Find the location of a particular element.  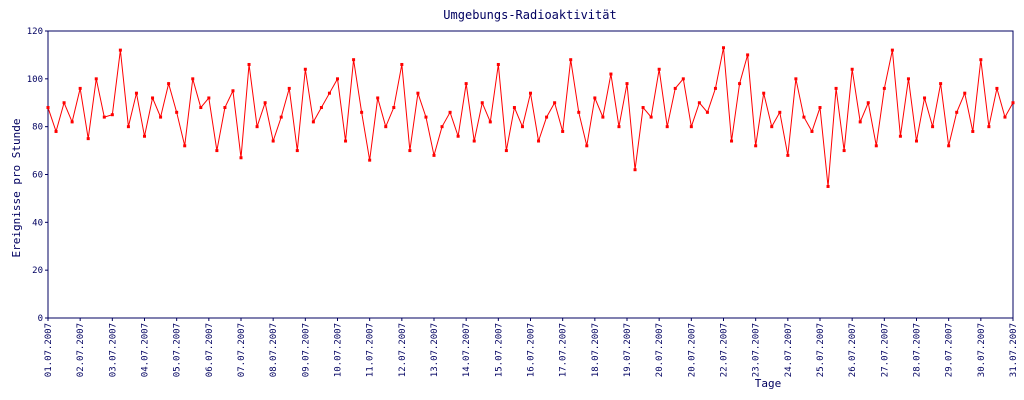

x-tick-label: 11.07.2007 is located at coordinates (371, 350).